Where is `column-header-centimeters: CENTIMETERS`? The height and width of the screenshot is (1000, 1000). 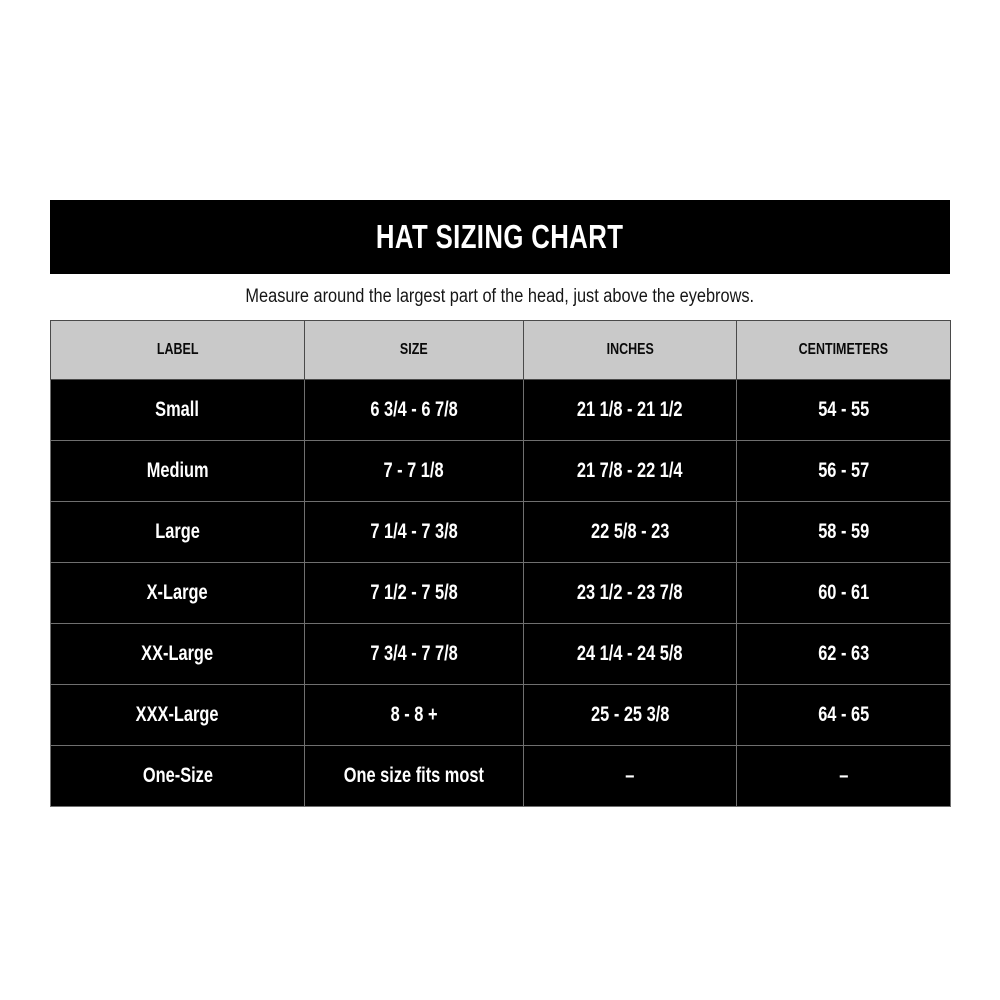
column-header-centimeters: CENTIMETERS is located at coordinates (843, 350).